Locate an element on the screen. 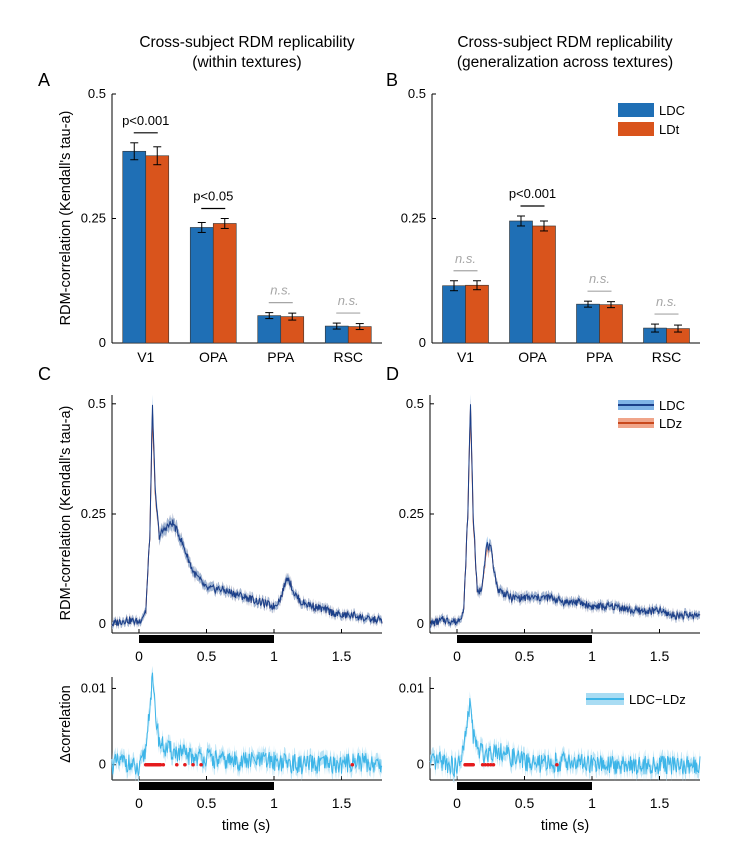  chart-panel-d-diff: 0 0.01 0 0.5 1 1.5 is located at coordinates (550, 744).